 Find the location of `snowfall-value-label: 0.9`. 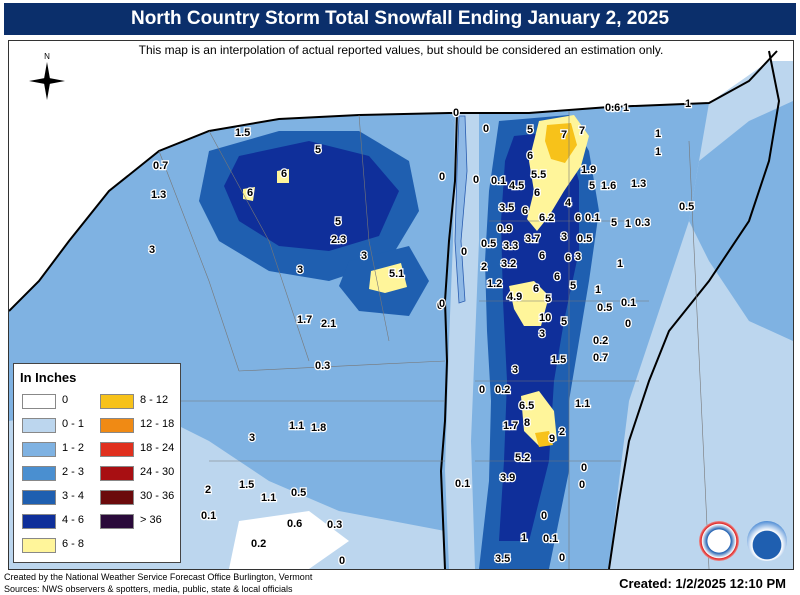

snowfall-value-label: 0.9 is located at coordinates (504, 229).